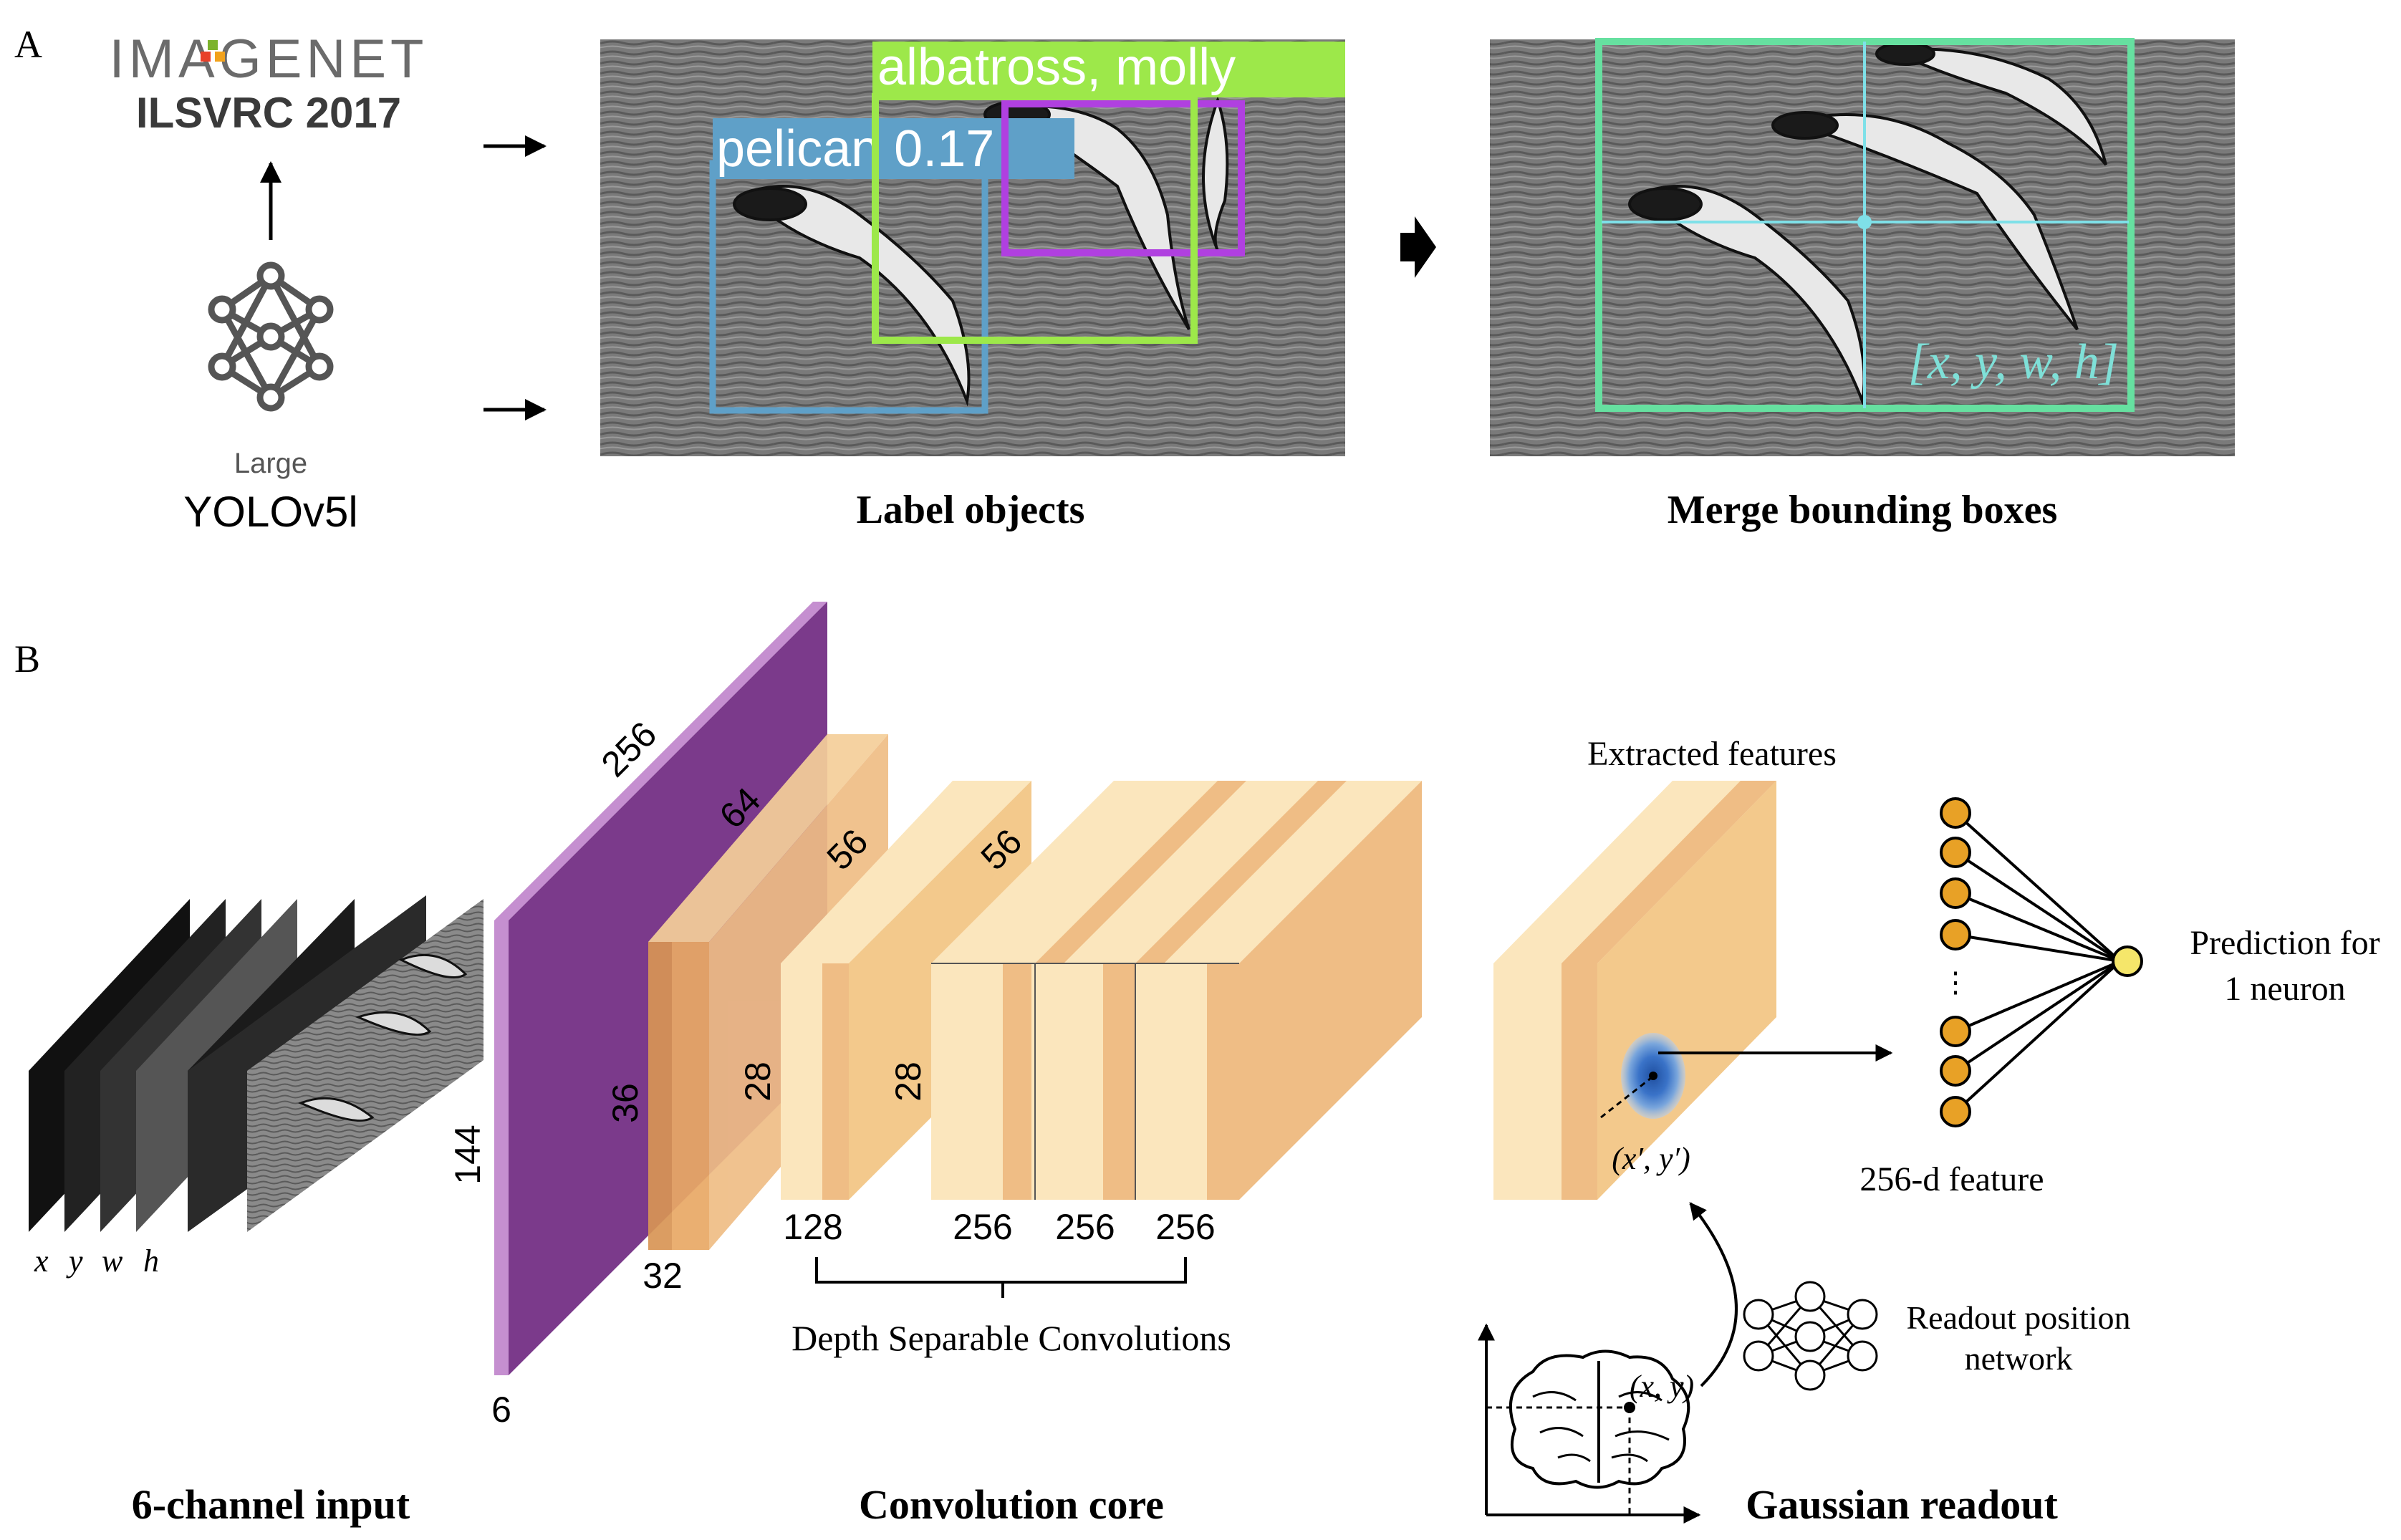 This screenshot has height=1540, width=2401. Describe the element at coordinates (501, 1410) in the screenshot. I see `conv1-depth-label: 6` at that location.